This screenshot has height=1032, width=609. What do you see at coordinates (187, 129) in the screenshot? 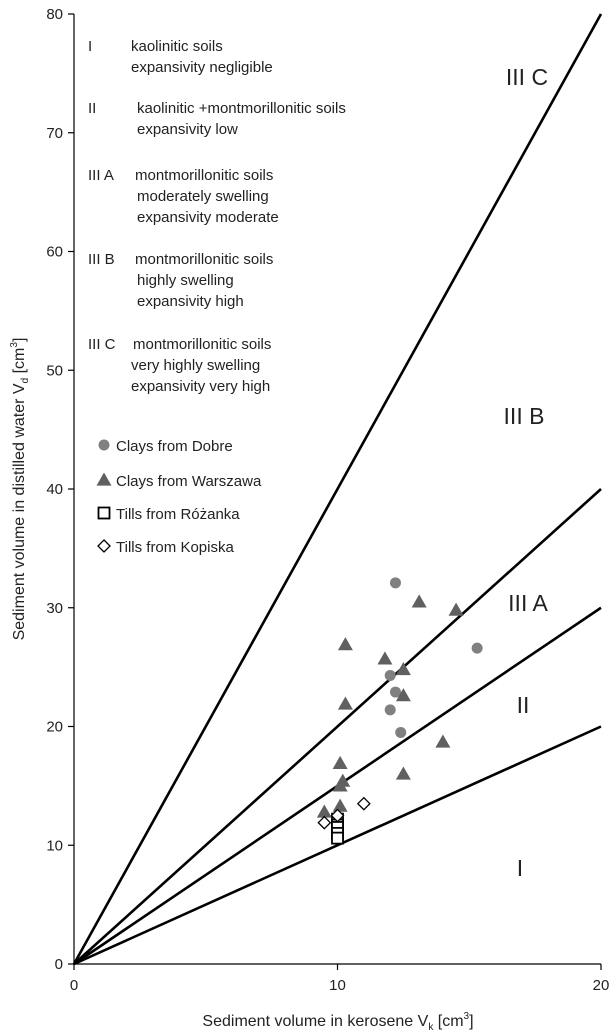
I see `zone-legend-line: expansivity low` at bounding box center [187, 129].